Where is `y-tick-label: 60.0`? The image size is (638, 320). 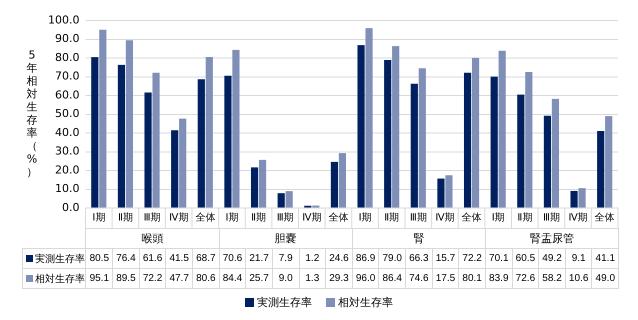 y-tick-label: 60.0 is located at coordinates (67, 95).